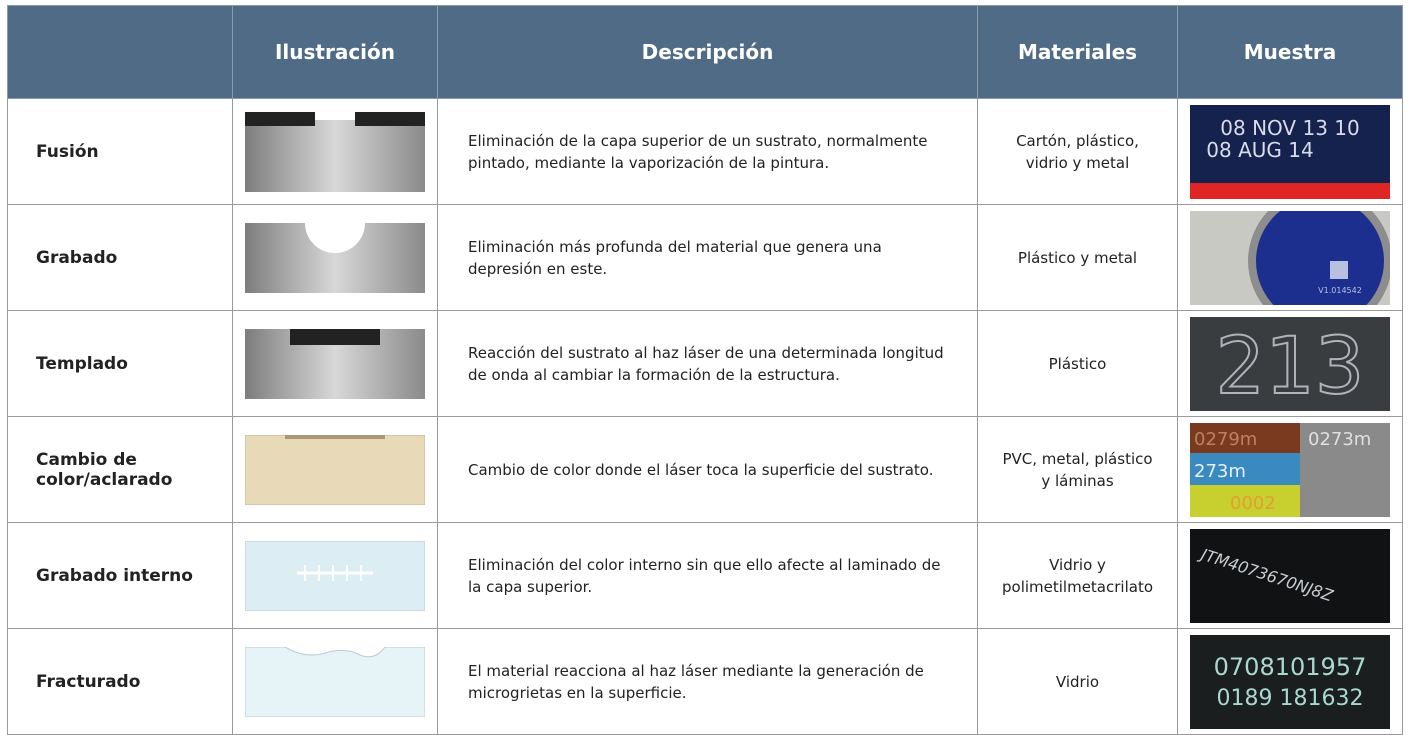 This screenshot has width=1410, height=735. What do you see at coordinates (120, 469) in the screenshot?
I see `row-name: Cambio de color/aclarado` at bounding box center [120, 469].